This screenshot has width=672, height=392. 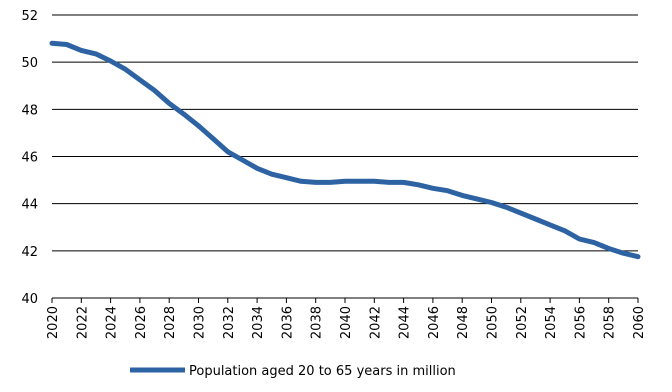 What do you see at coordinates (551, 322) in the screenshot?
I see `x-tick-label: 2054` at bounding box center [551, 322].